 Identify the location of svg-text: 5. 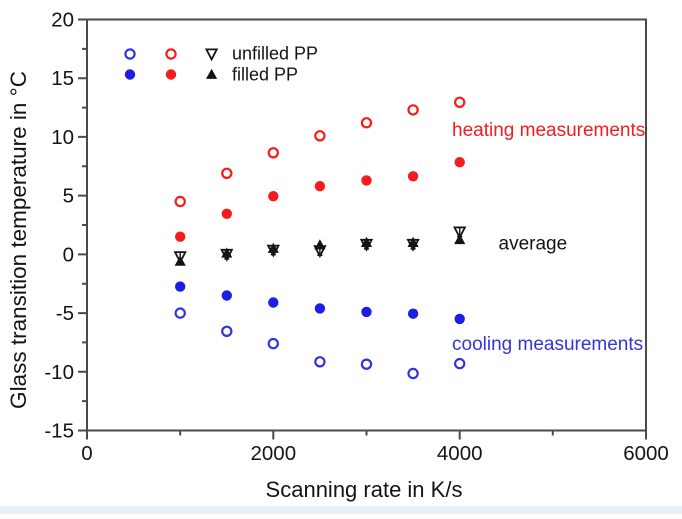
(68, 196).